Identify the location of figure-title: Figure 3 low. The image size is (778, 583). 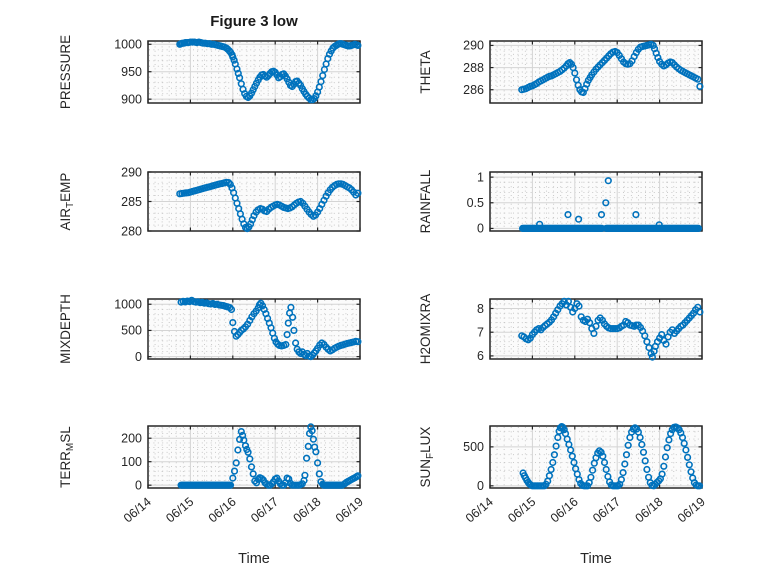
(254, 21).